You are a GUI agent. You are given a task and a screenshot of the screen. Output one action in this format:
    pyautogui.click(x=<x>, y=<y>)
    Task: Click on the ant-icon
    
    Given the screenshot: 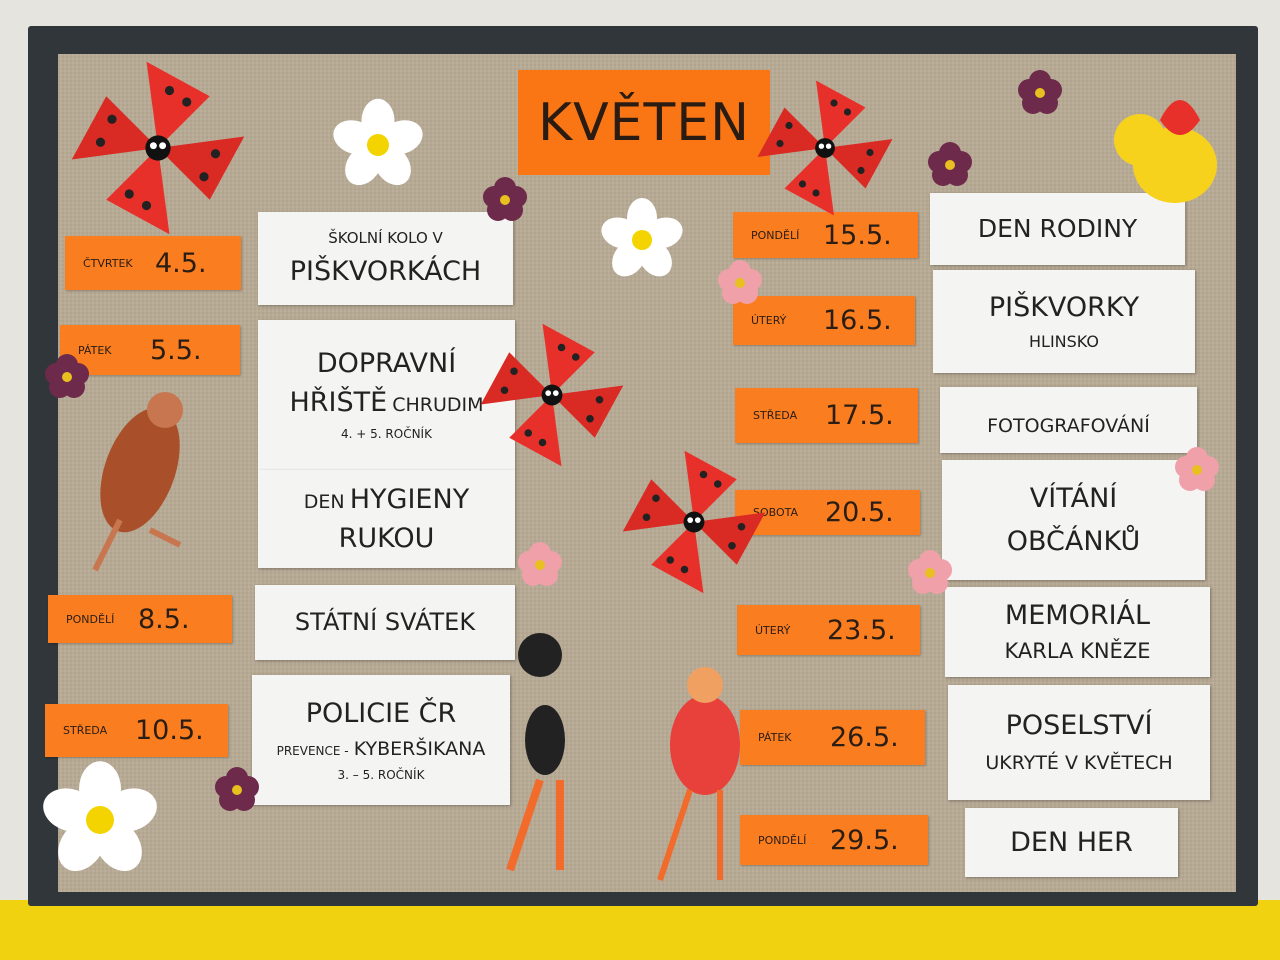 What is the action you would take?
    pyautogui.click(x=535, y=752)
    